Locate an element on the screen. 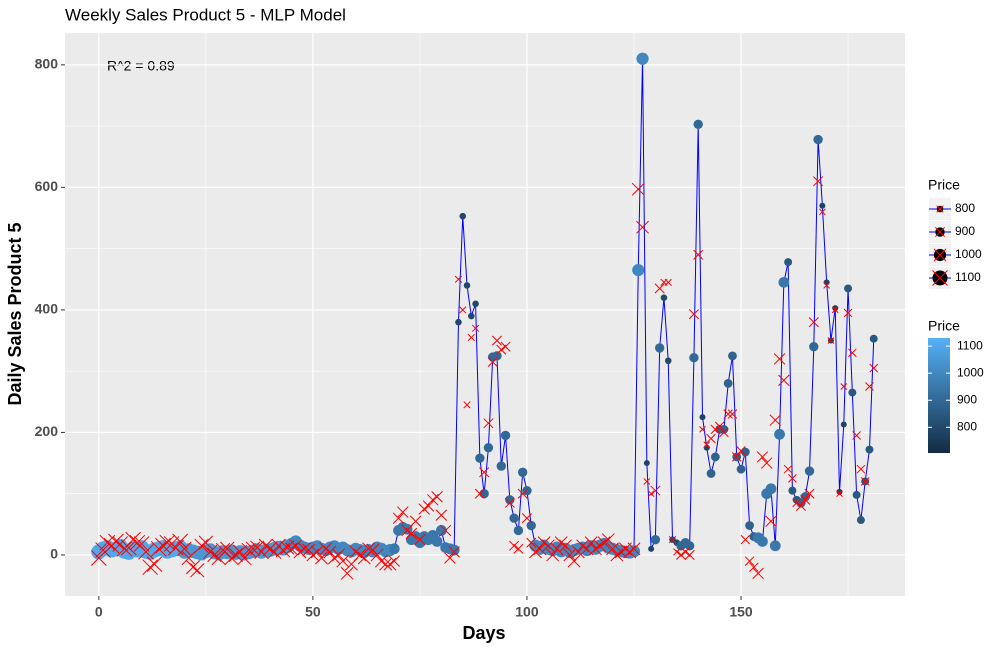 The image size is (1000, 650). y-tick-label: 200 is located at coordinates (47, 431).